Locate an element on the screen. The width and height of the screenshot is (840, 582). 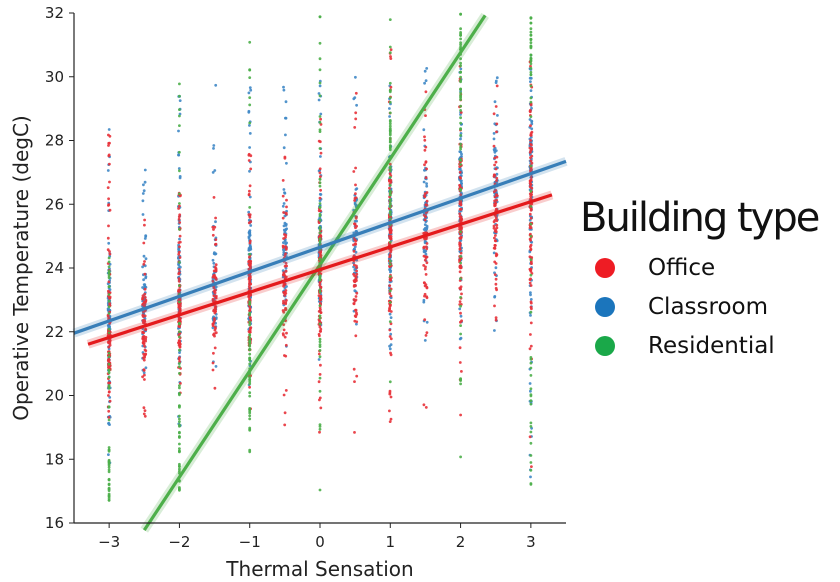
x-axis-label: Thermal Sensation is located at coordinates (319, 569).